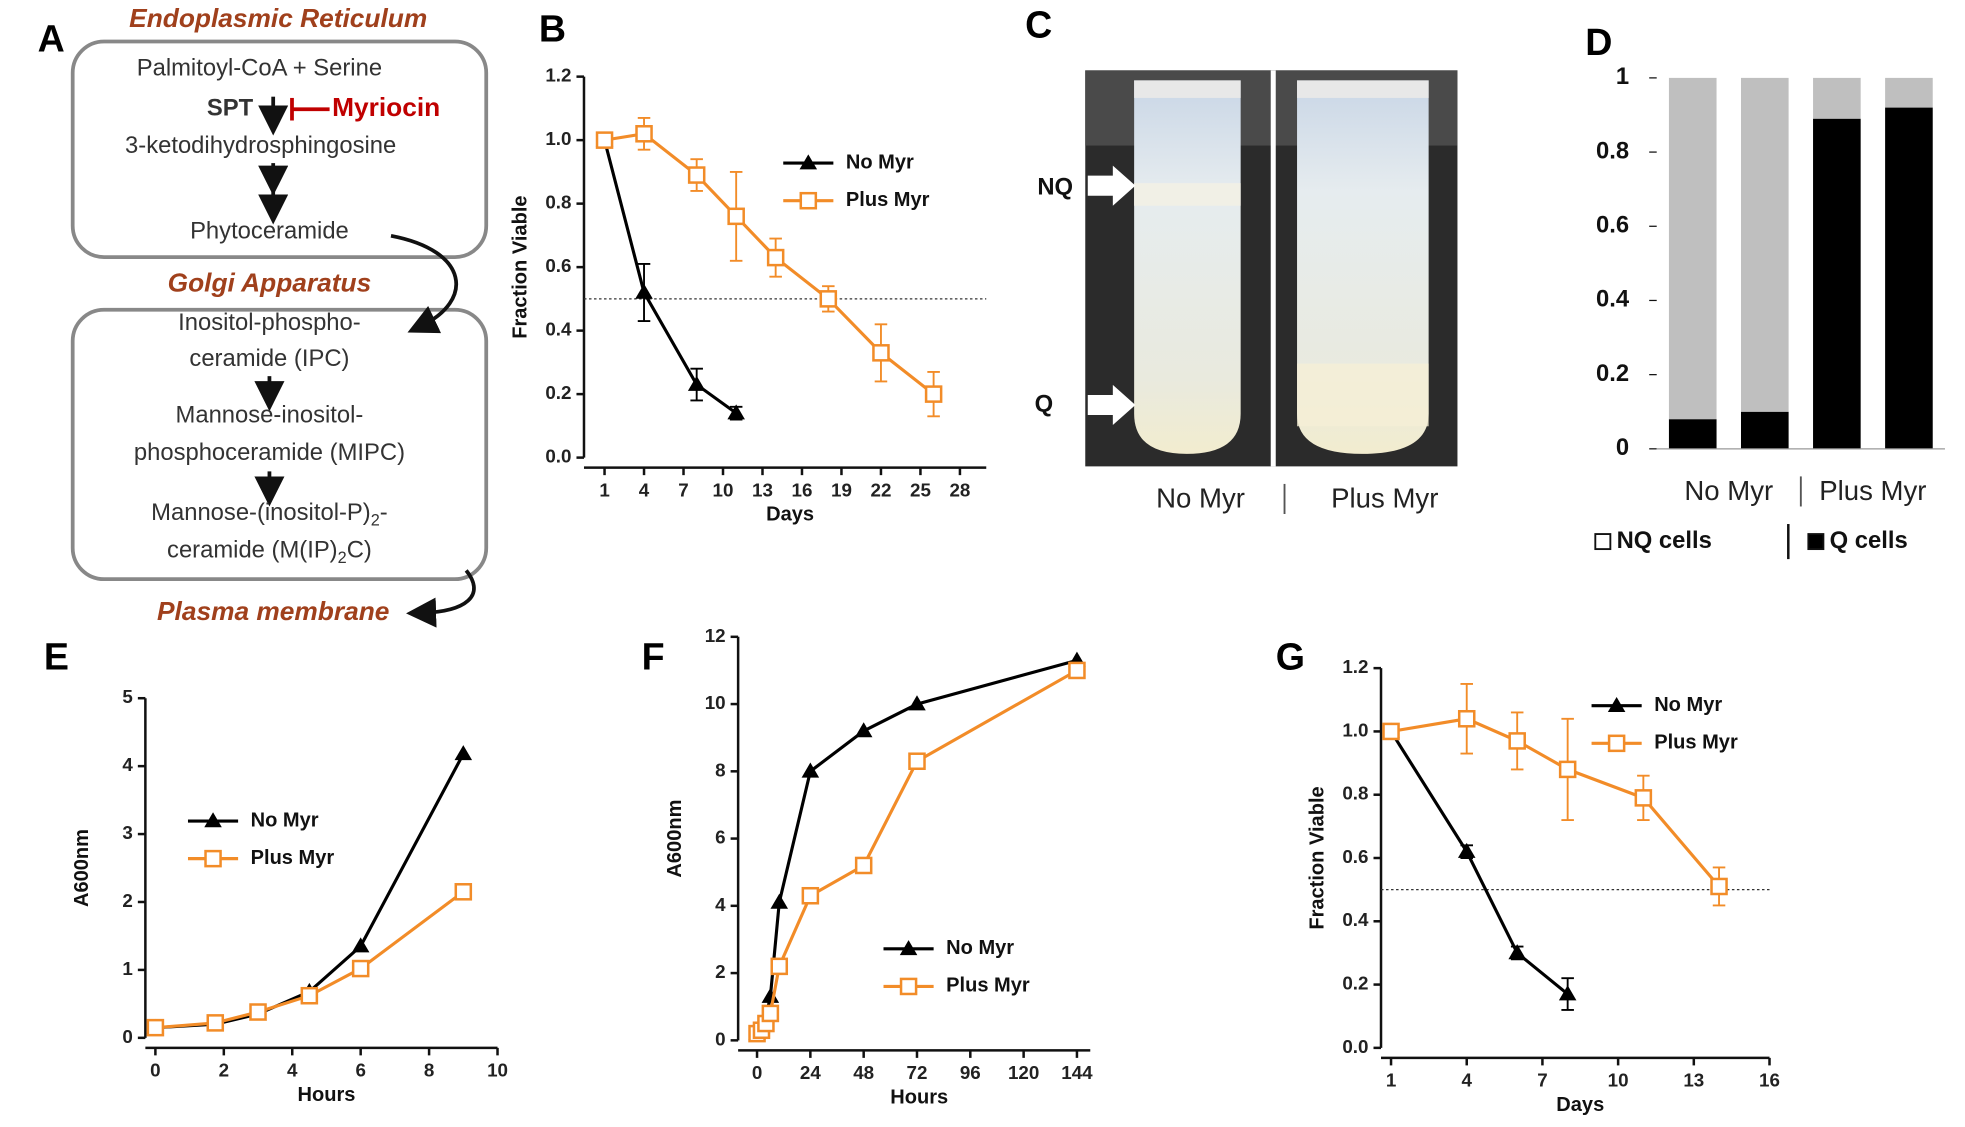  Describe the element at coordinates (278, 18) in the screenshot. I see `compartment: Endoplasmic Reticulum` at that location.